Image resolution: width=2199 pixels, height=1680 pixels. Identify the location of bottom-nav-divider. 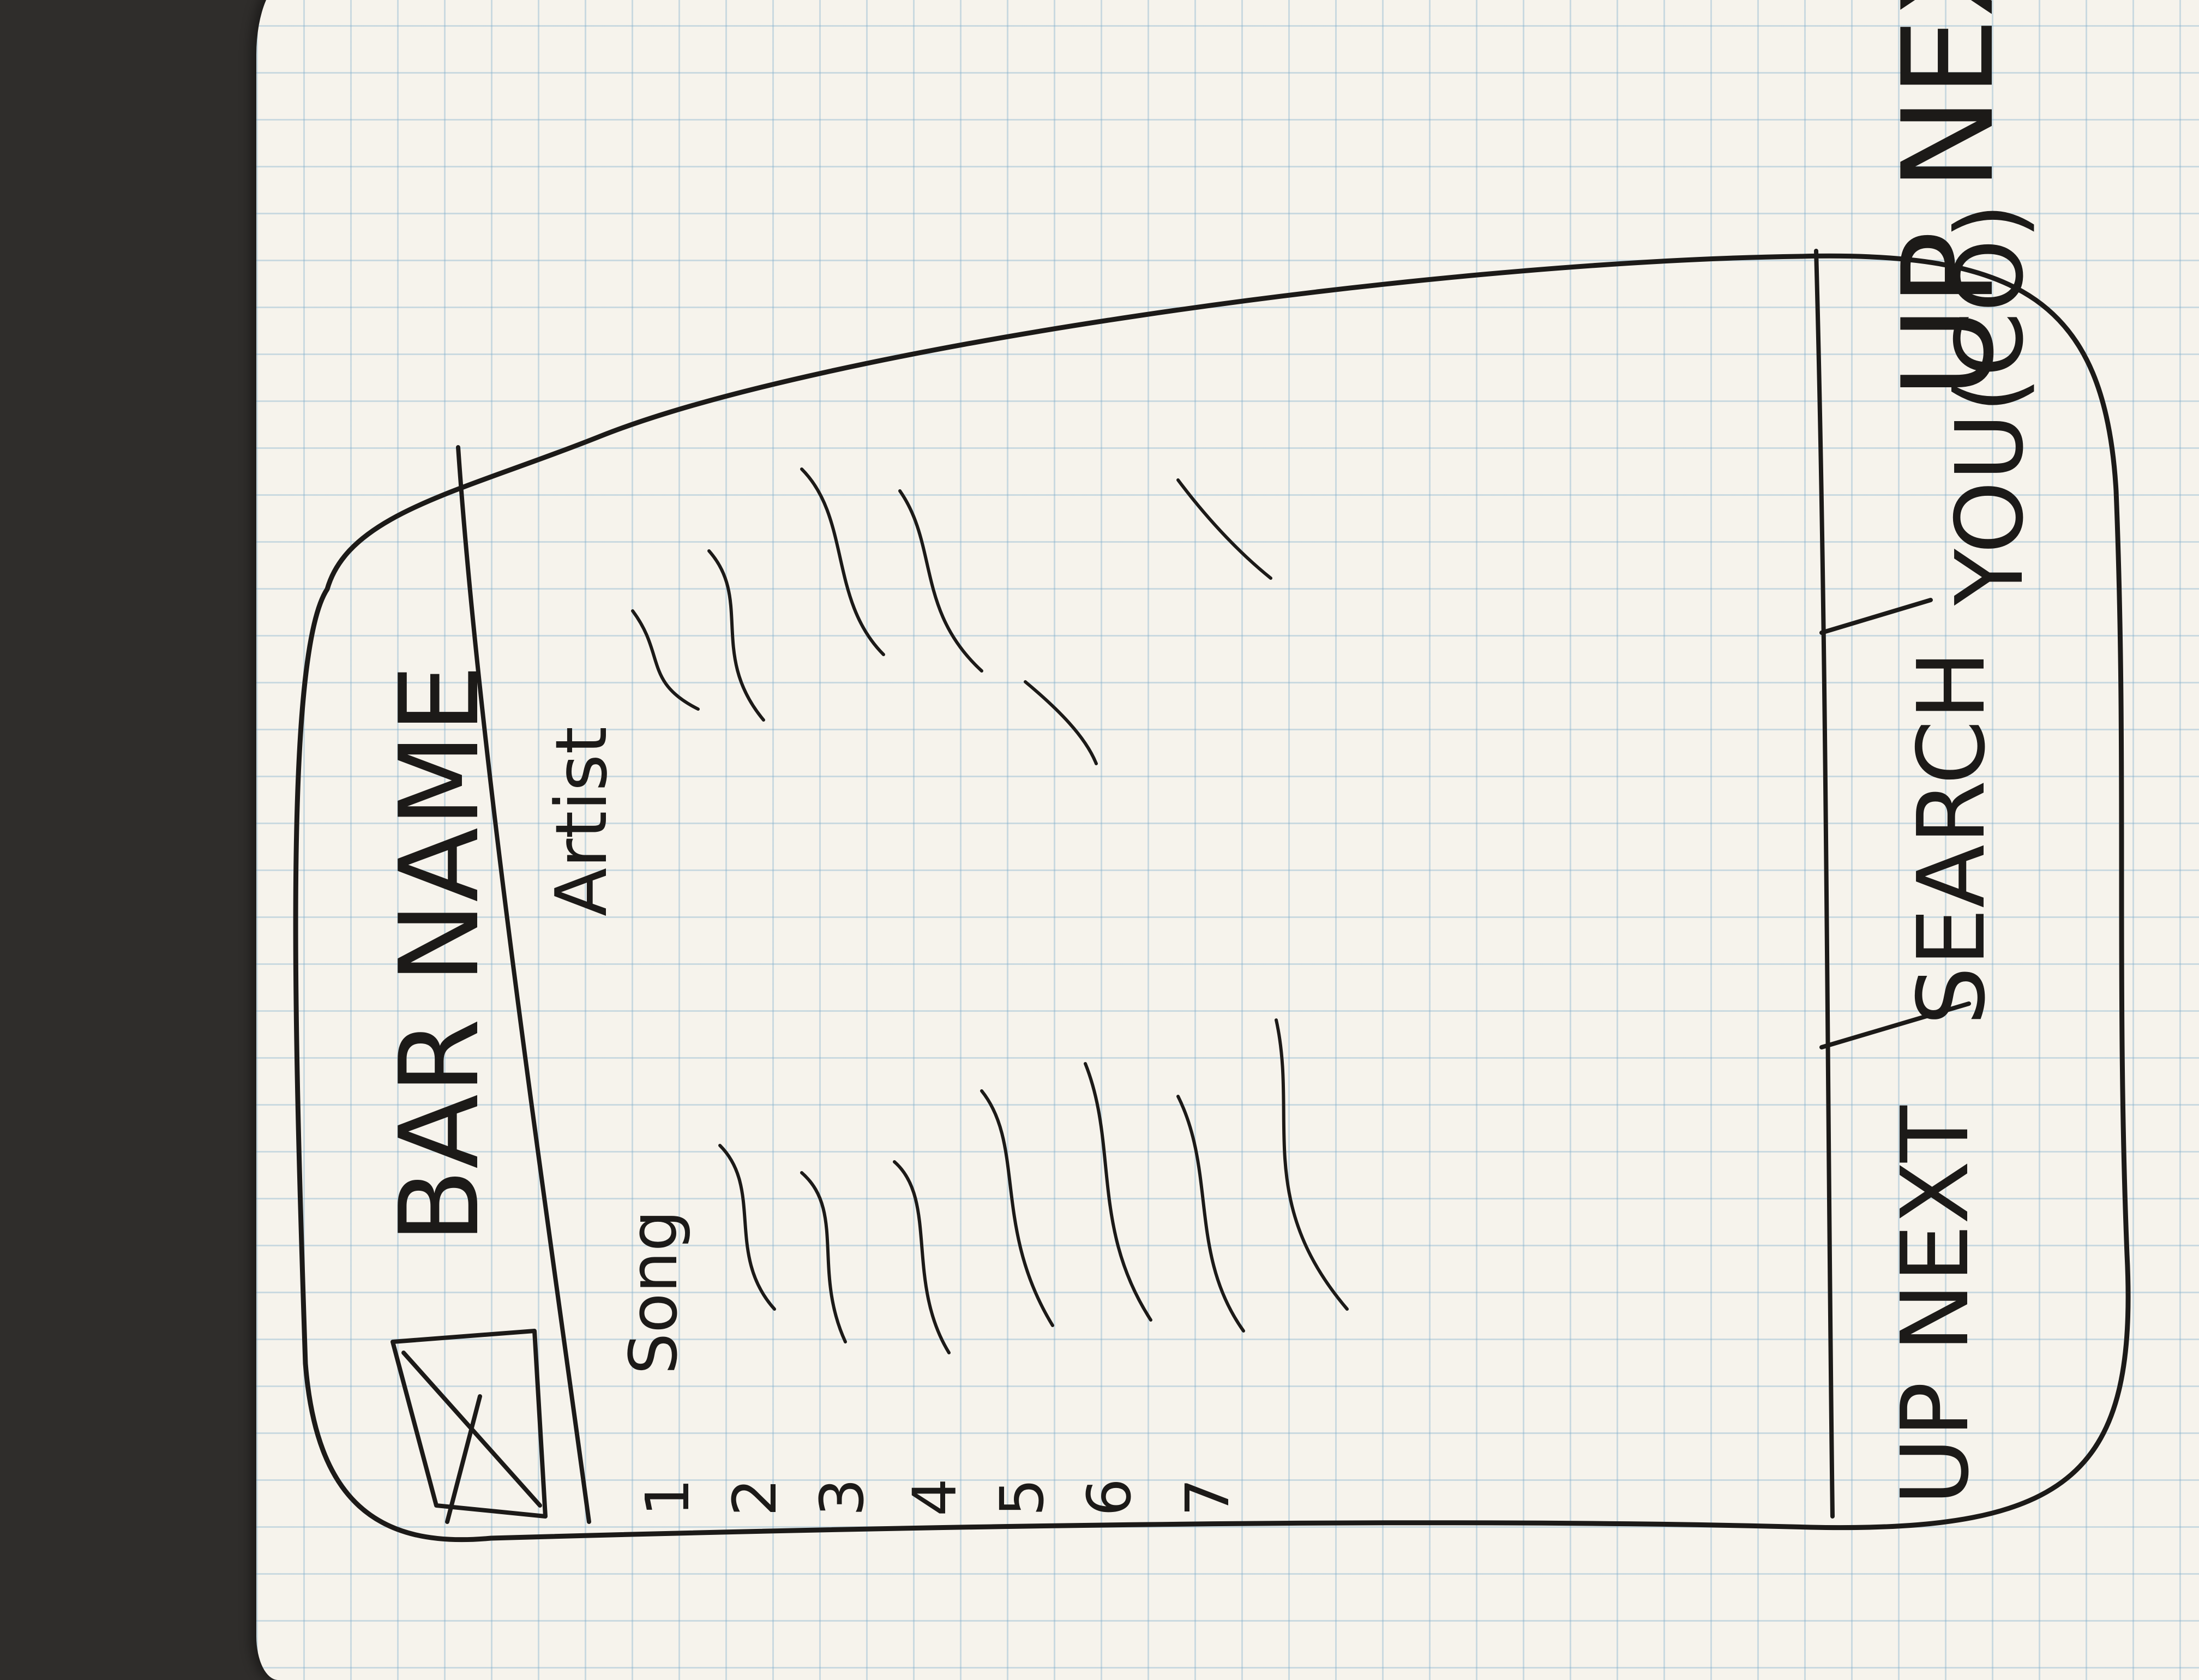
(1824, 884).